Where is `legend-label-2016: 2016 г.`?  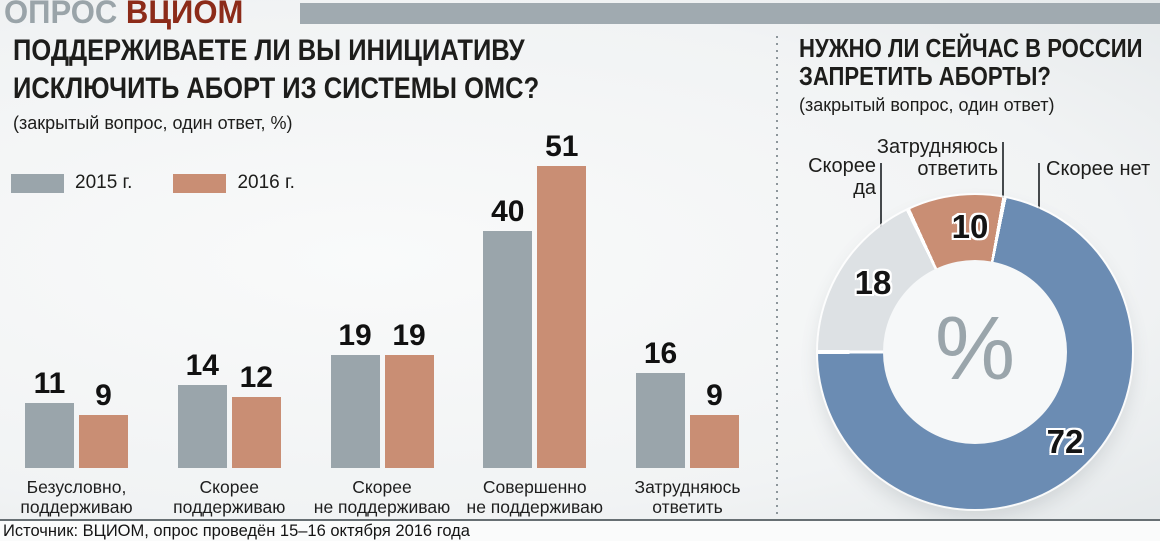
legend-label-2016: 2016 г. is located at coordinates (266, 182).